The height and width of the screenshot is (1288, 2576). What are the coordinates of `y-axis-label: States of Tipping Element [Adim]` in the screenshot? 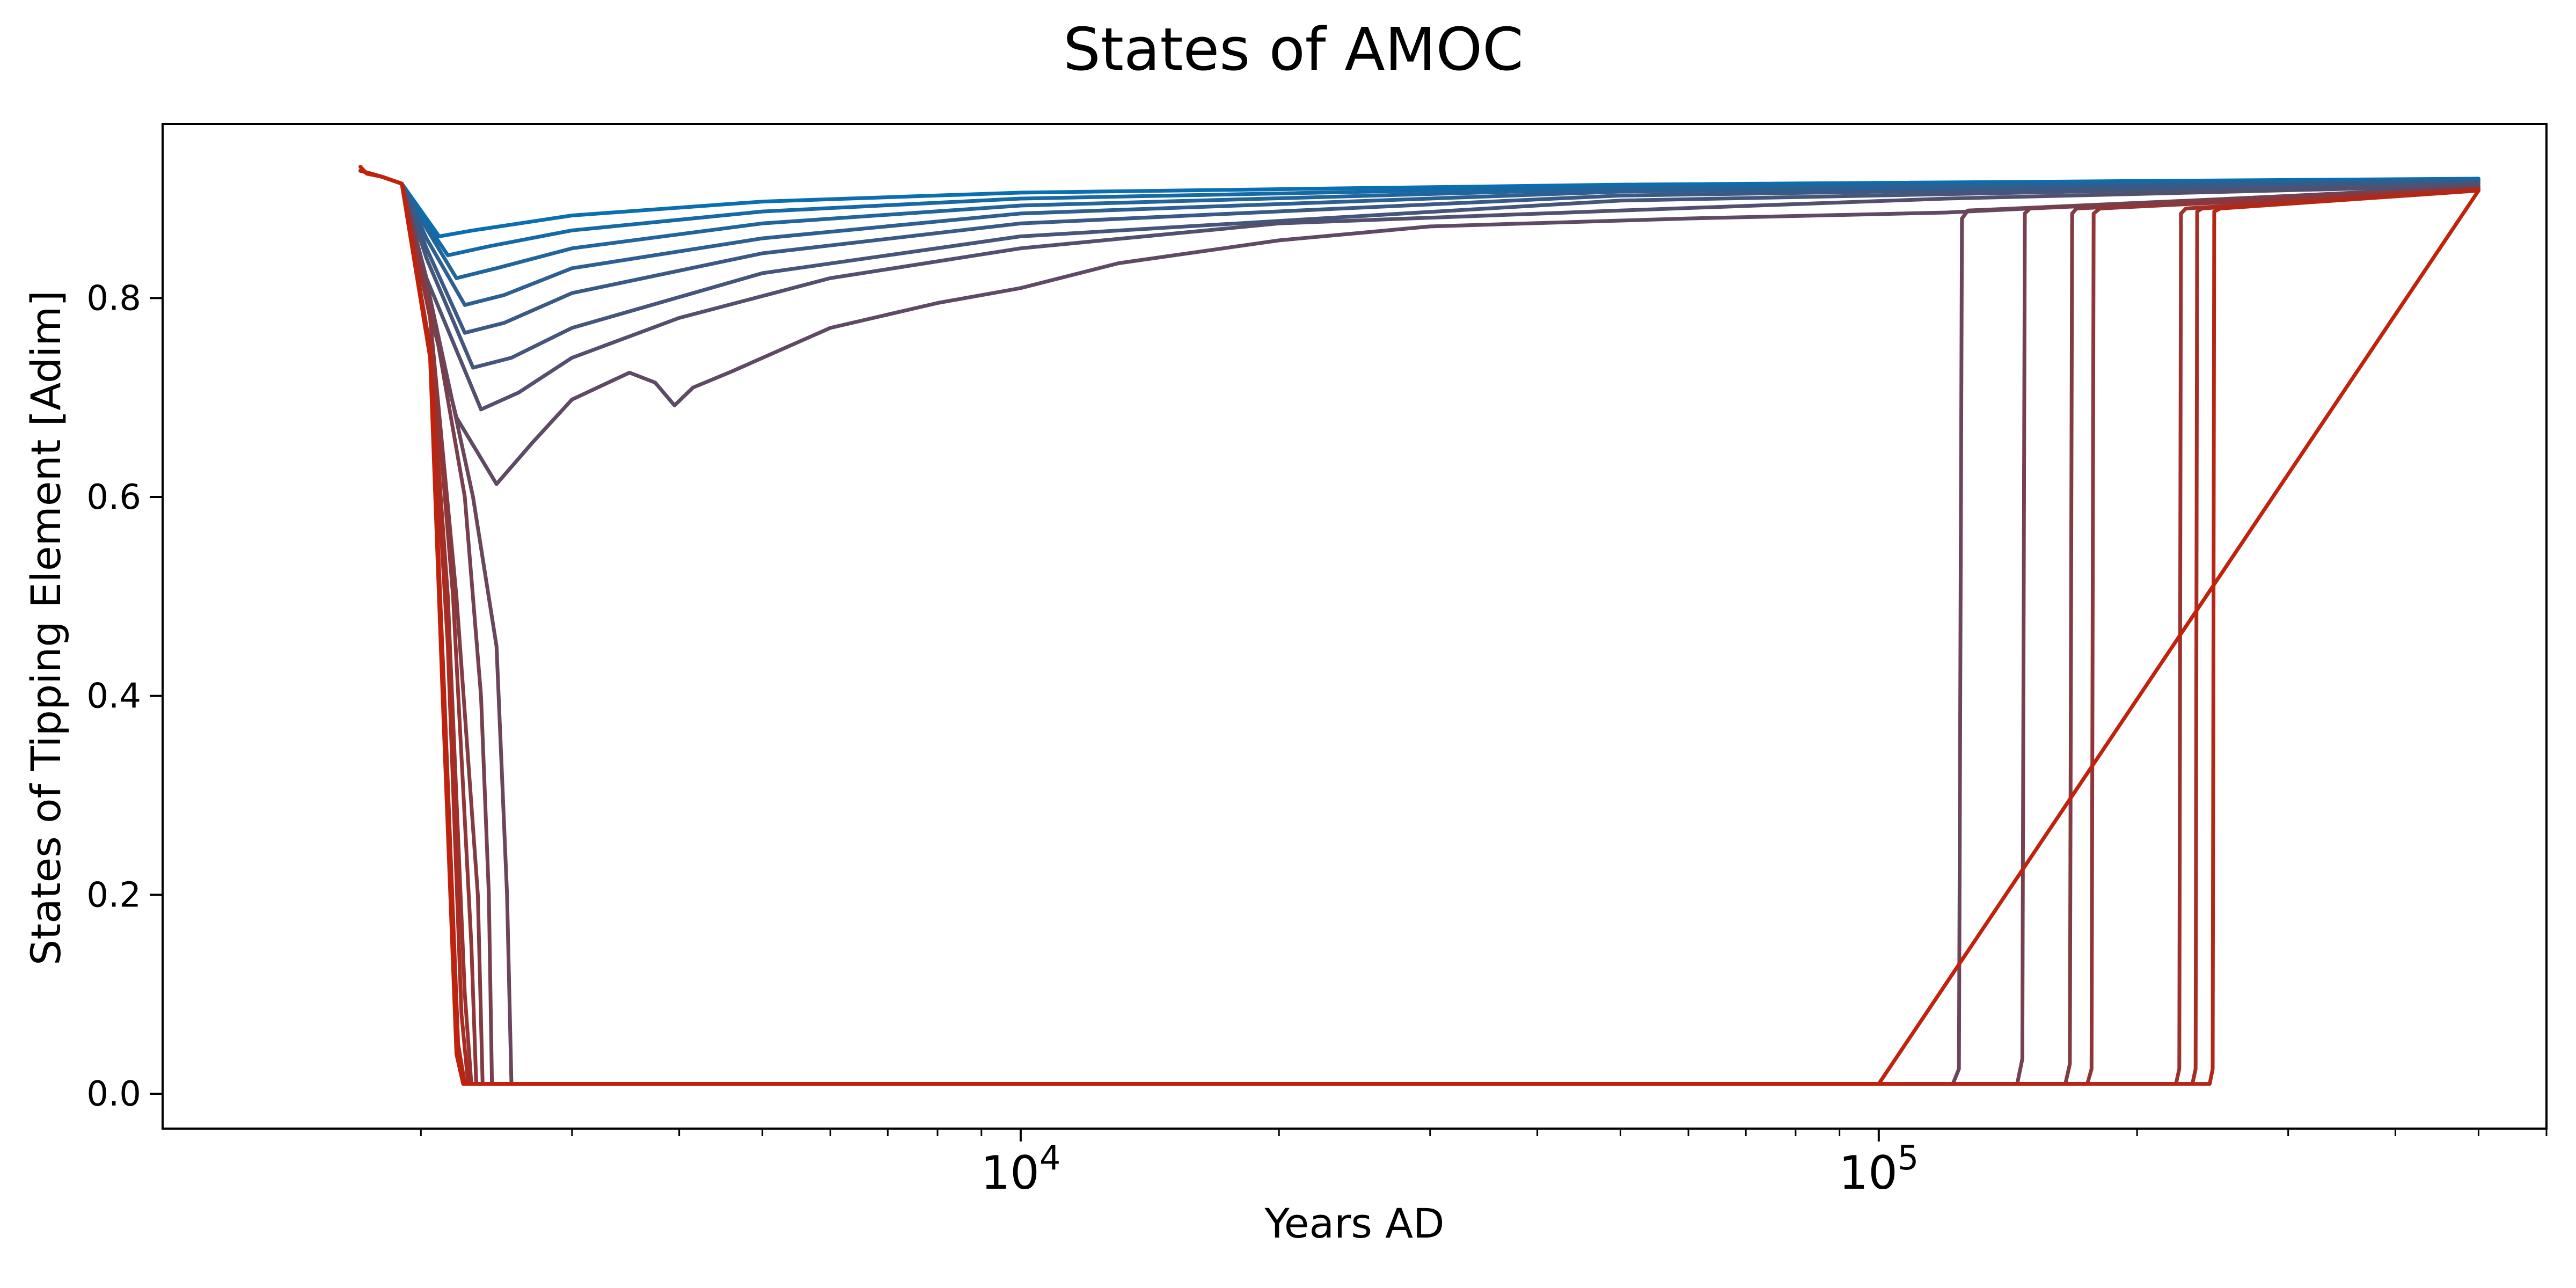 It's located at (46, 627).